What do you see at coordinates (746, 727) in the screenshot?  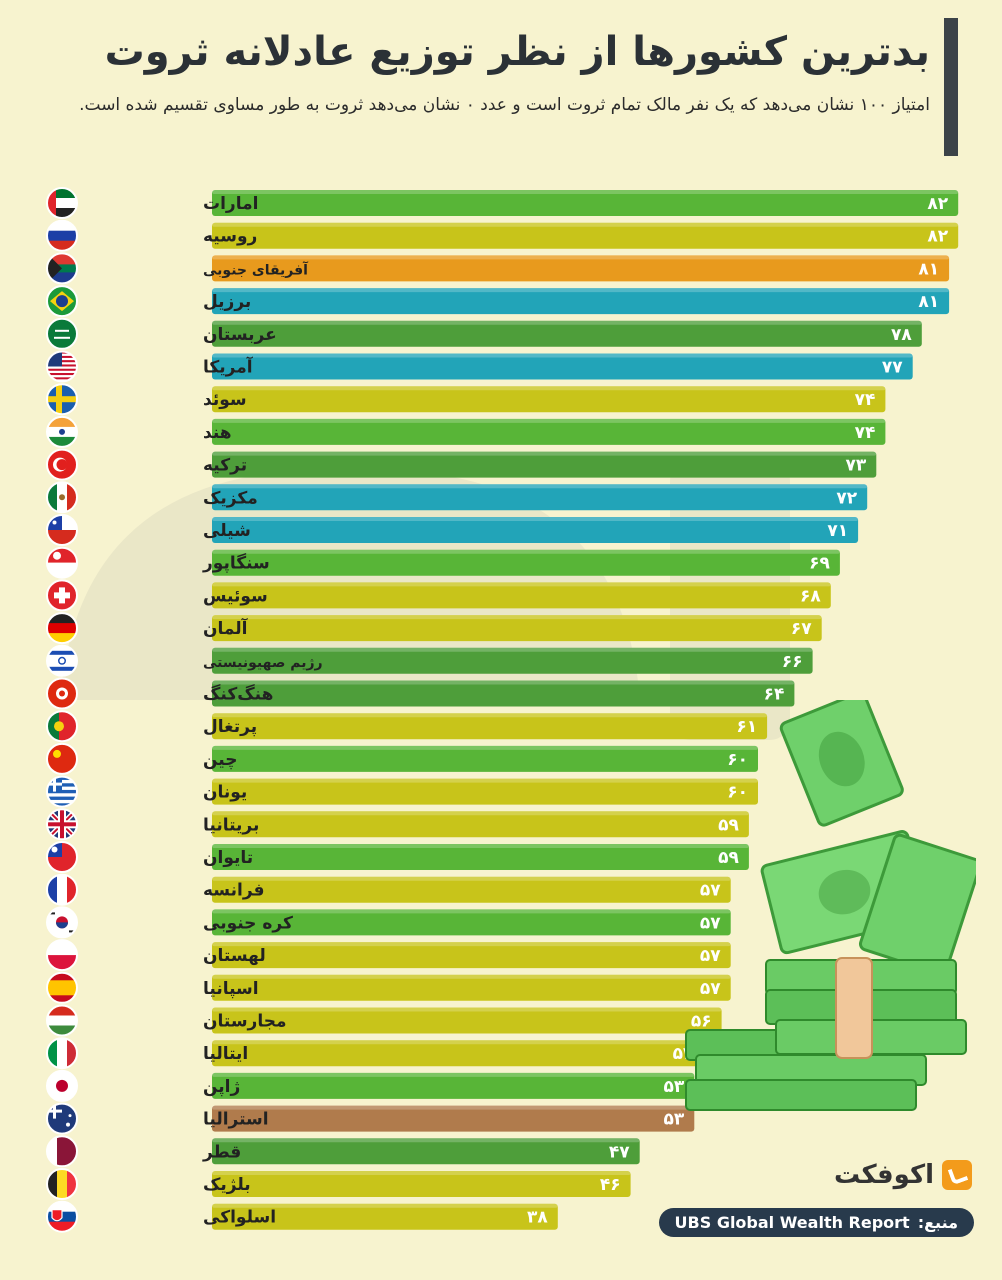 I see `value-label-17: ۶۱` at bounding box center [746, 727].